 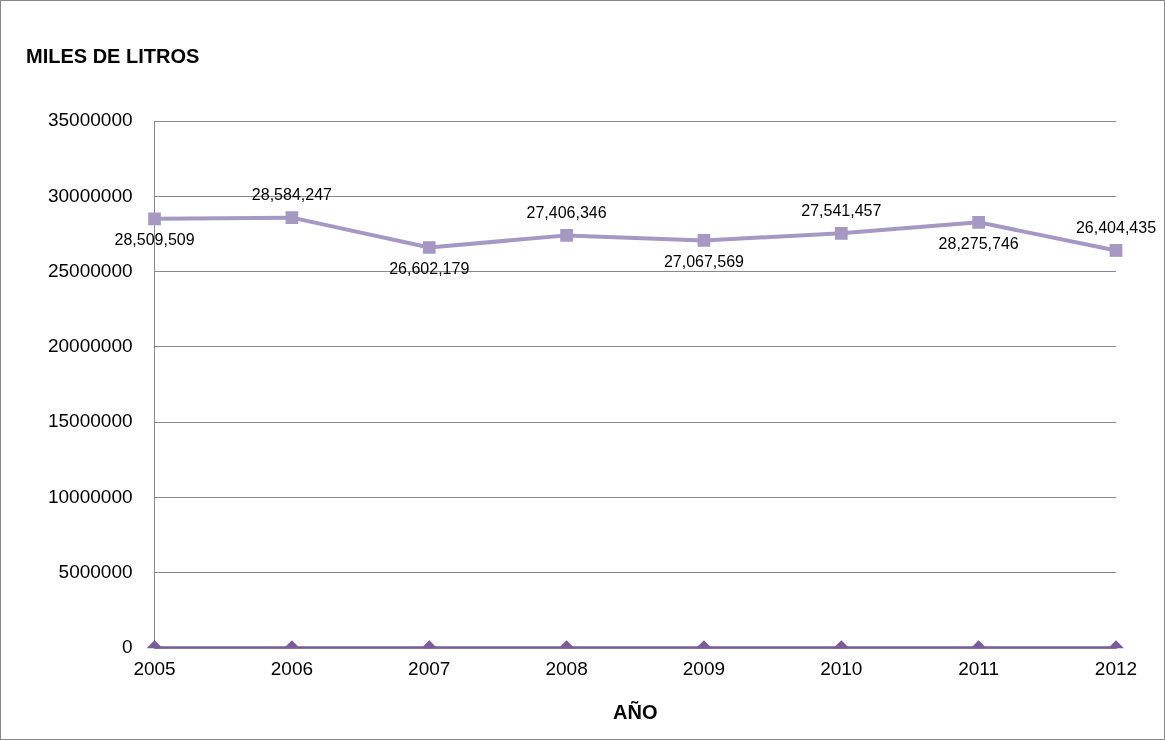 What do you see at coordinates (90, 421) in the screenshot?
I see `y-tick-label: 15000000` at bounding box center [90, 421].